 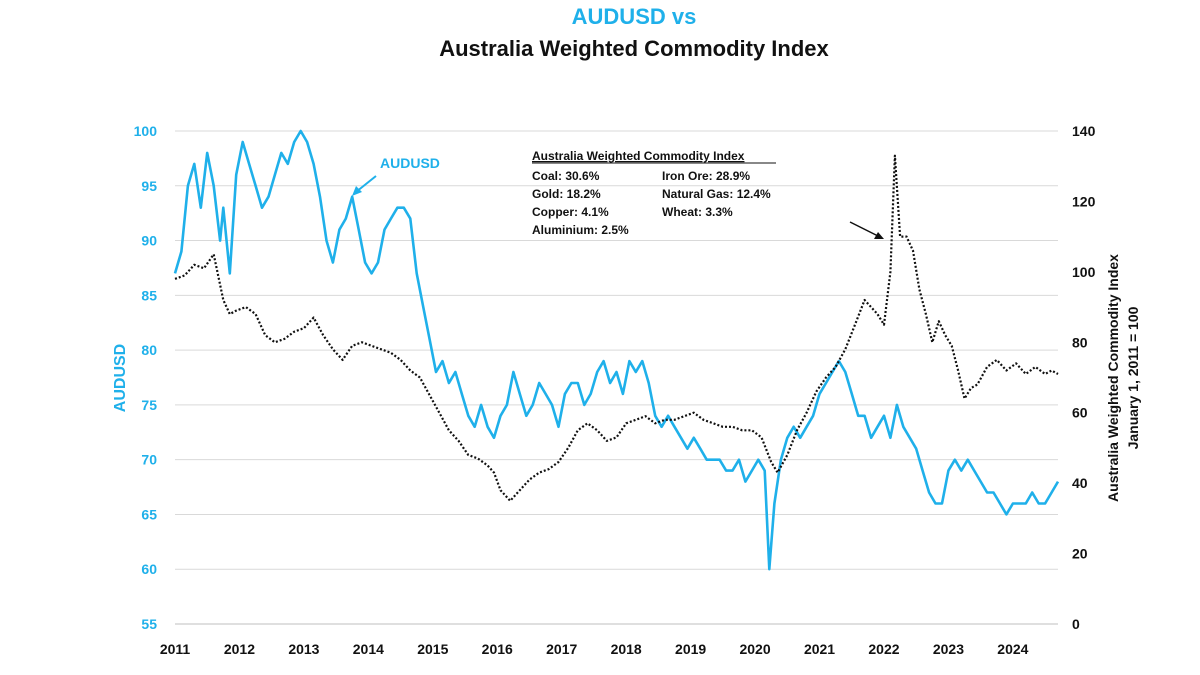 I want to click on audusd-arrow, so click(x=366, y=184).